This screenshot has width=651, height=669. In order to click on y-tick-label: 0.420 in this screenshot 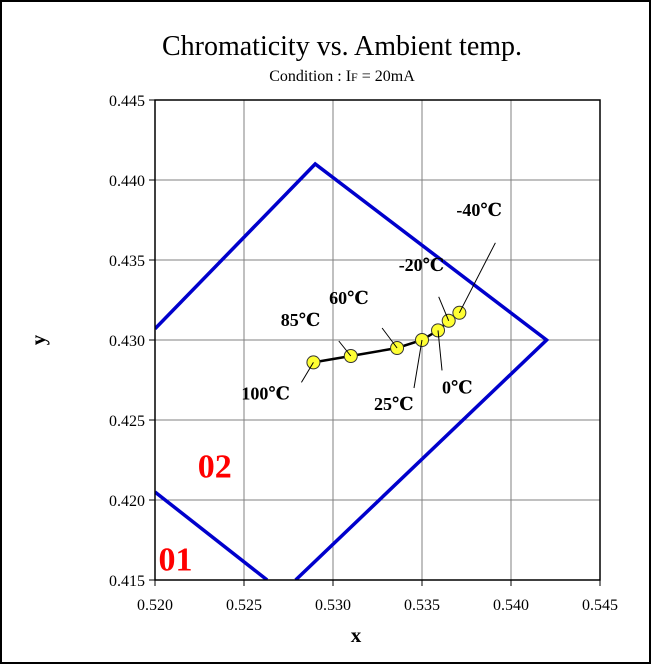, I will do `click(127, 501)`.